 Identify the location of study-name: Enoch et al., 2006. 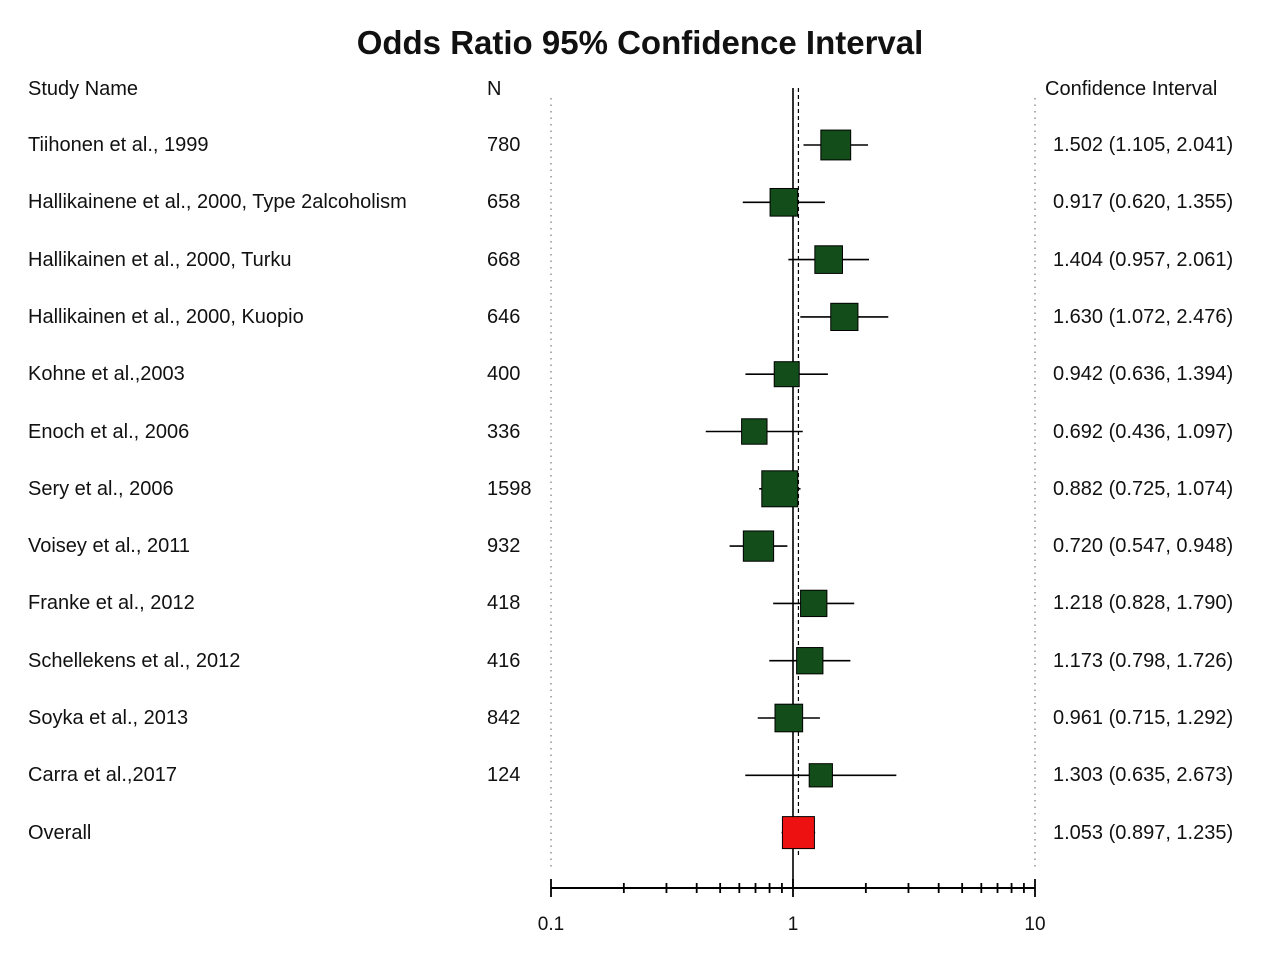
(109, 431).